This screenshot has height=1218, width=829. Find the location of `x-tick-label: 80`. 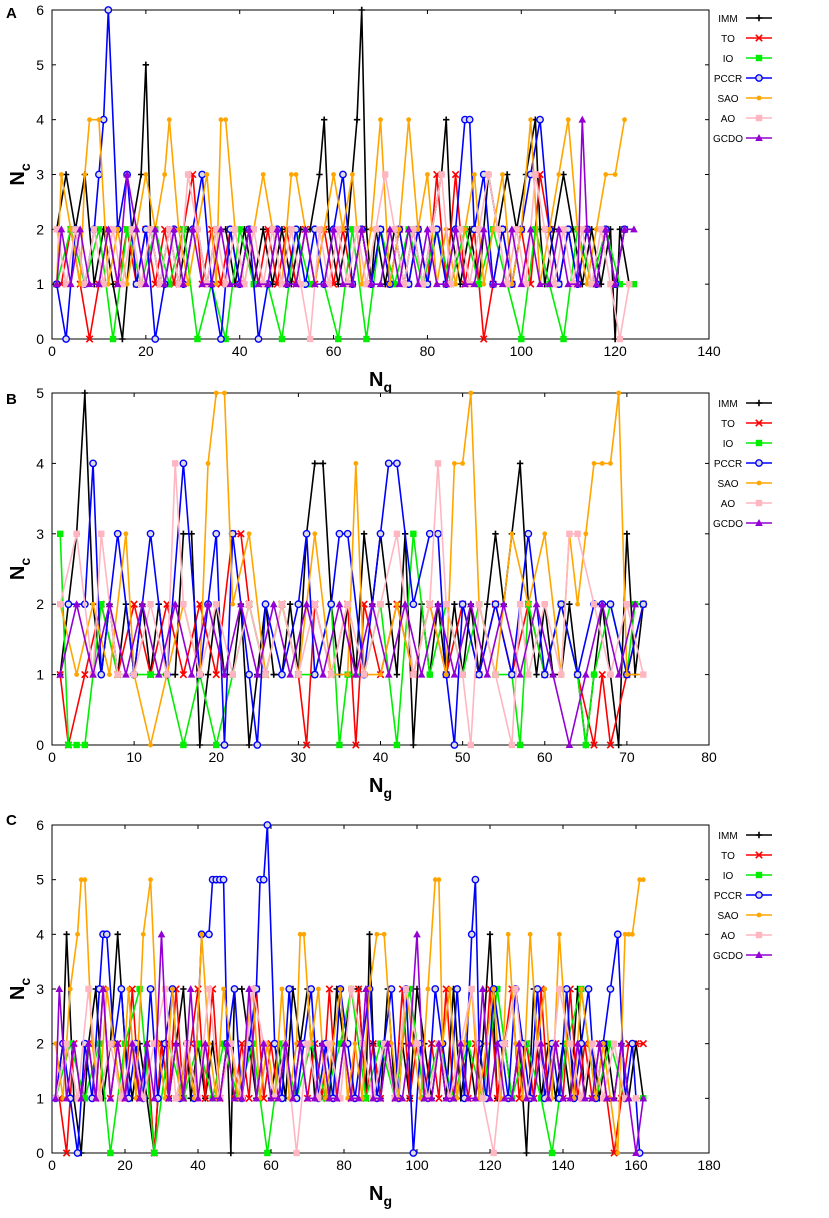

x-tick-label: 80 is located at coordinates (344, 1165).